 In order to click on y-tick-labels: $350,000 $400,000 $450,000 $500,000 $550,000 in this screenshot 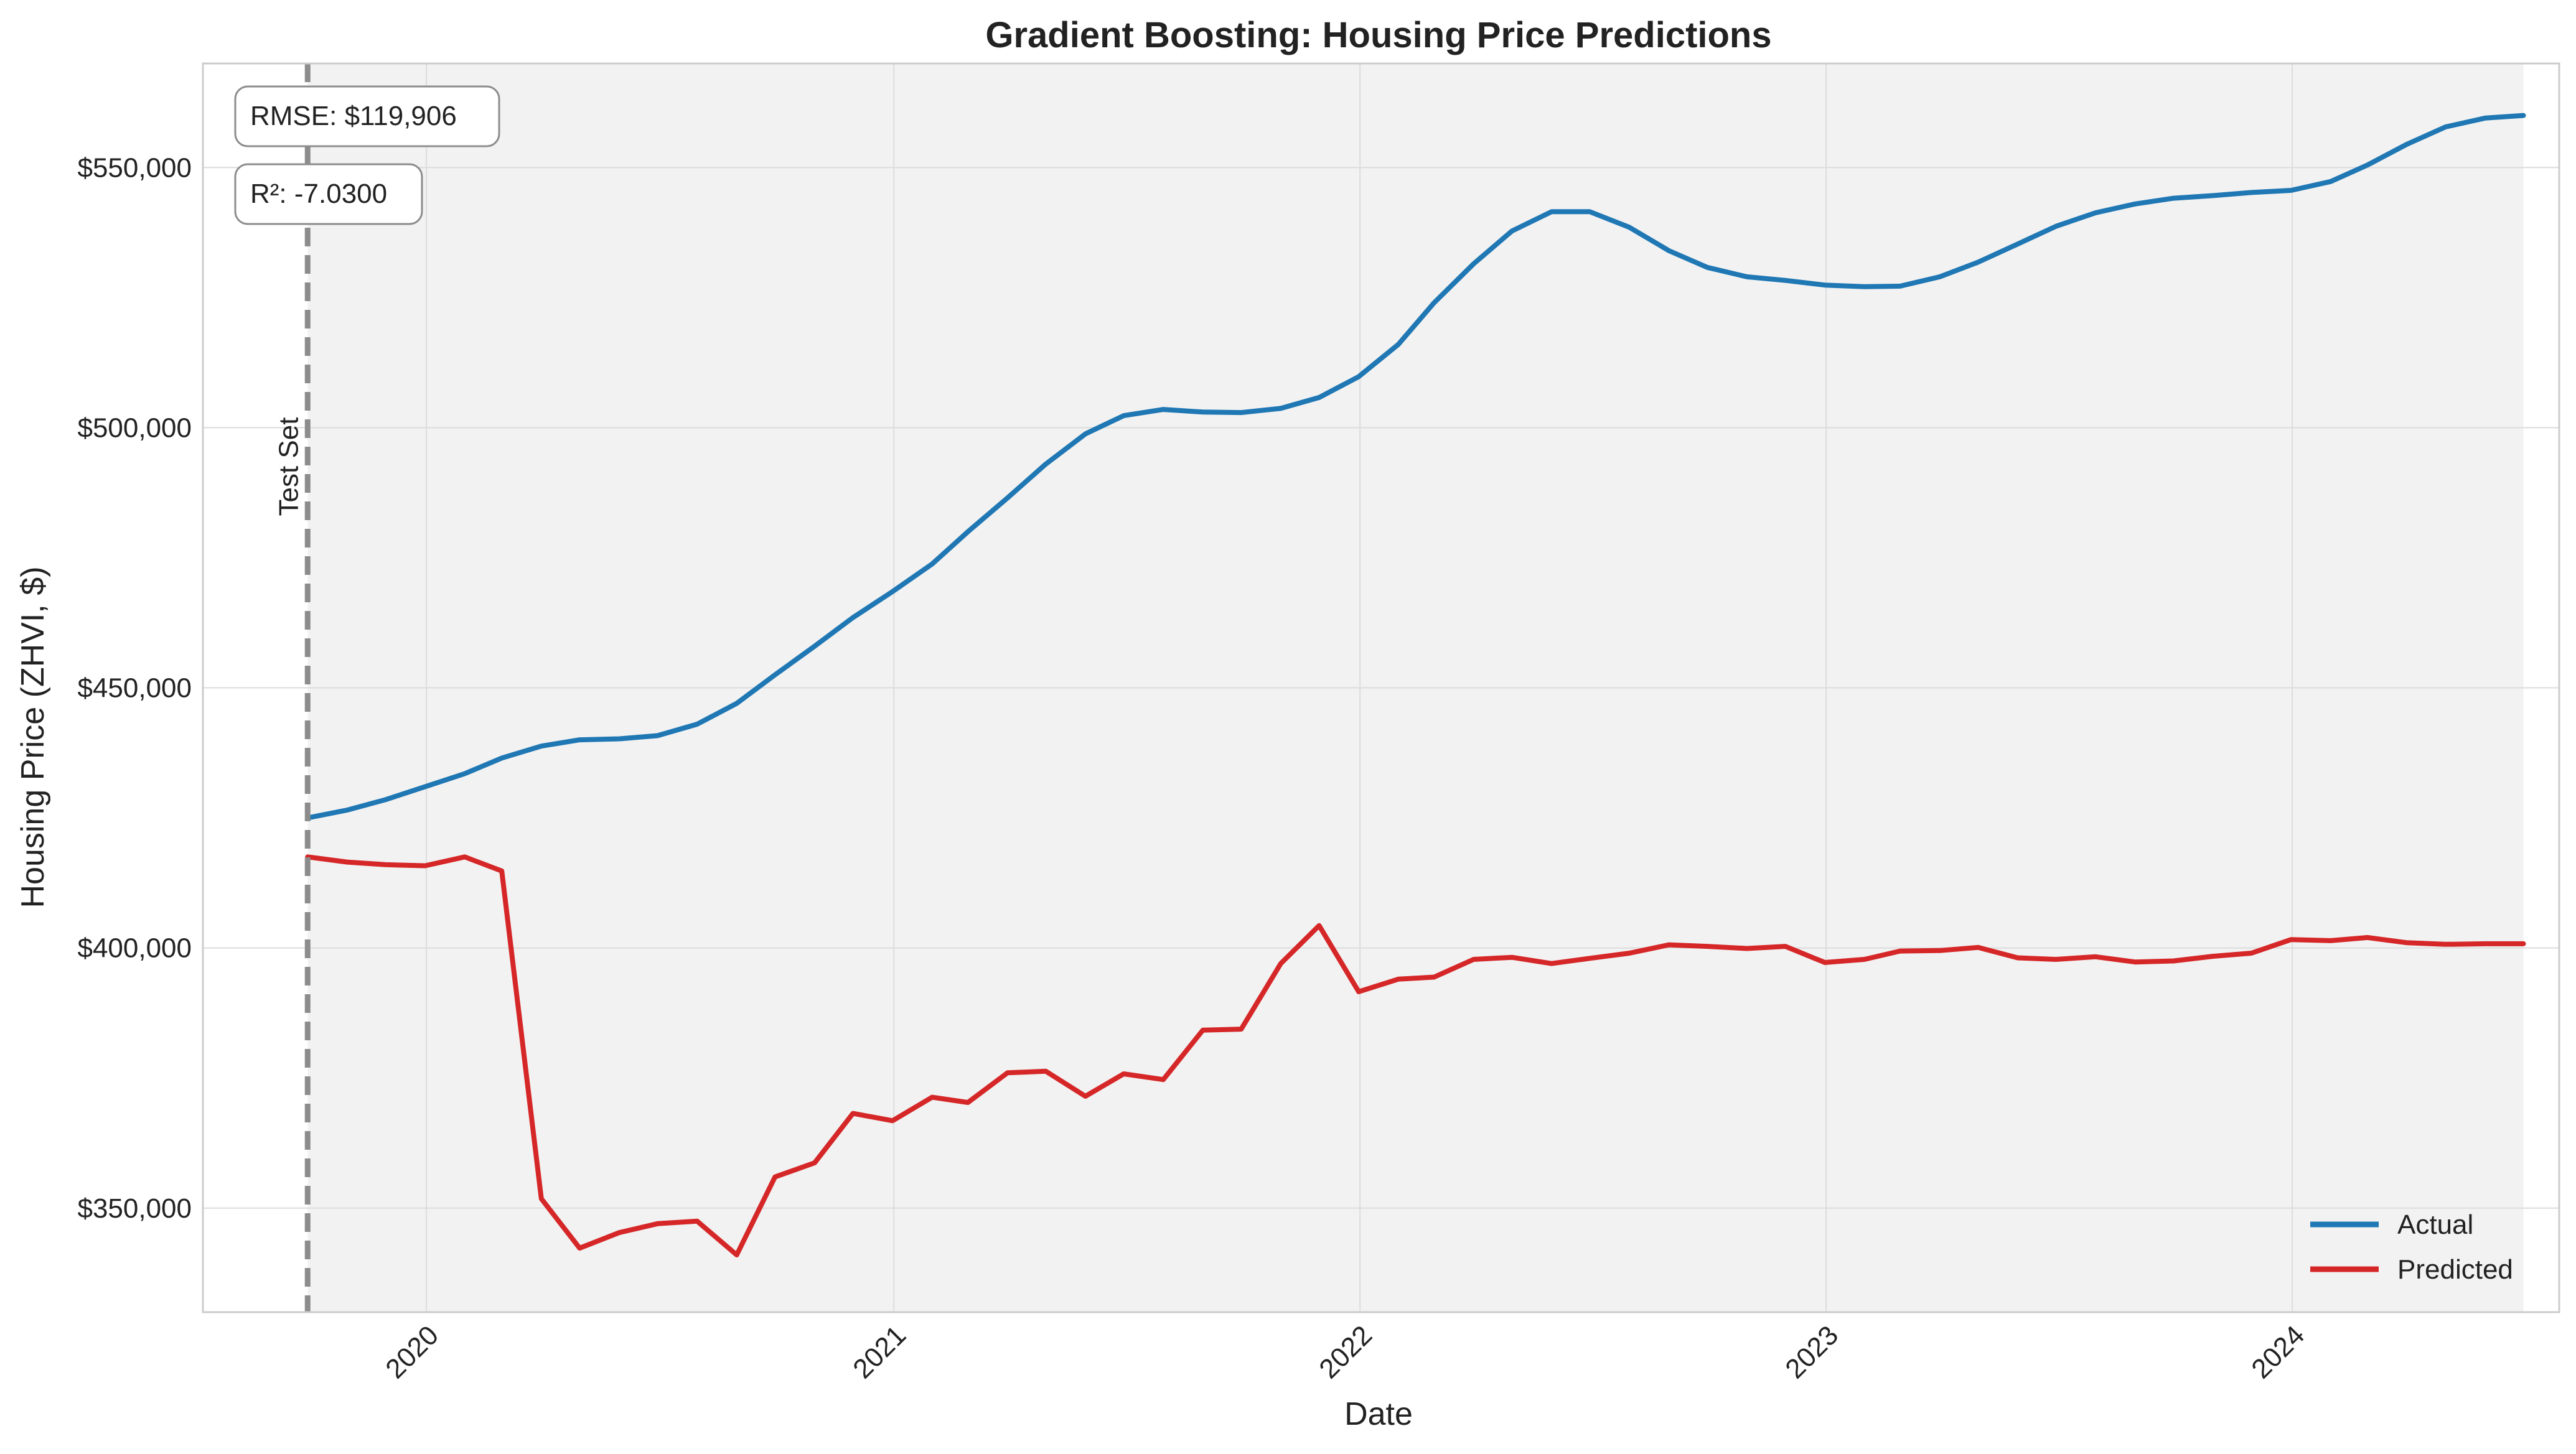, I will do `click(134, 688)`.